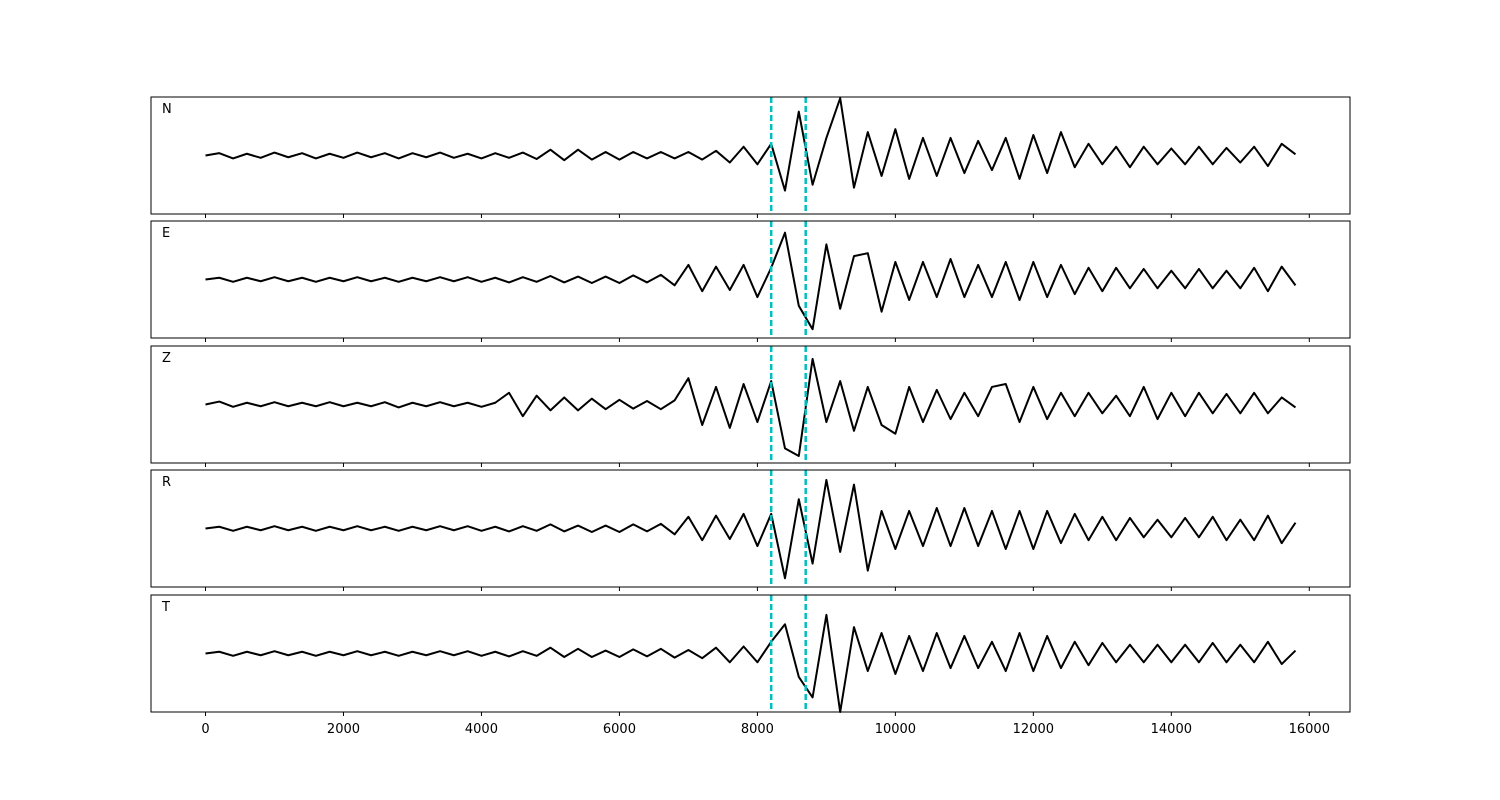 Image resolution: width=1500 pixels, height=800 pixels. I want to click on channel-label: R, so click(166, 482).